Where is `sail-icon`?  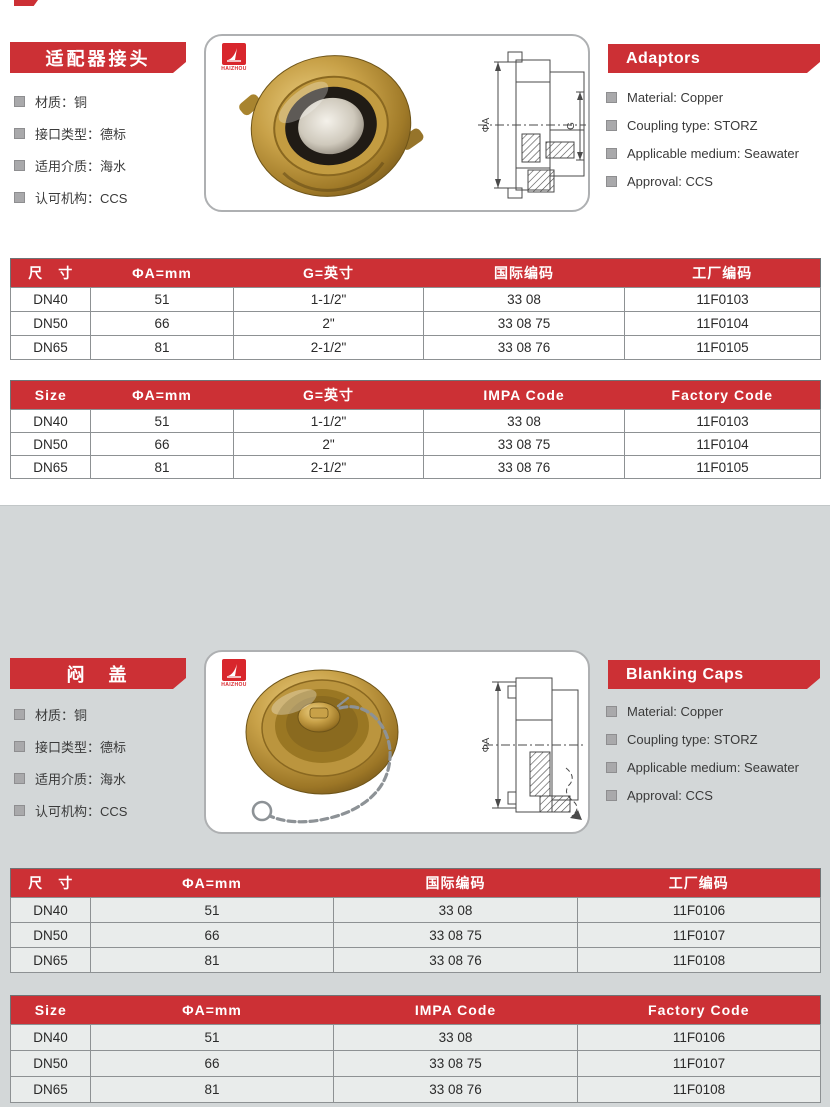
sail-icon is located at coordinates (234, 670).